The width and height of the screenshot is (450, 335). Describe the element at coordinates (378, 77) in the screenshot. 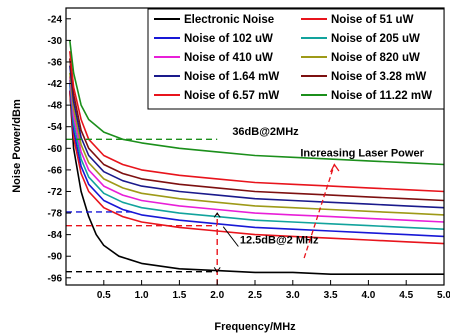

I see `legend-label: Noise of 3.28 mW` at that location.